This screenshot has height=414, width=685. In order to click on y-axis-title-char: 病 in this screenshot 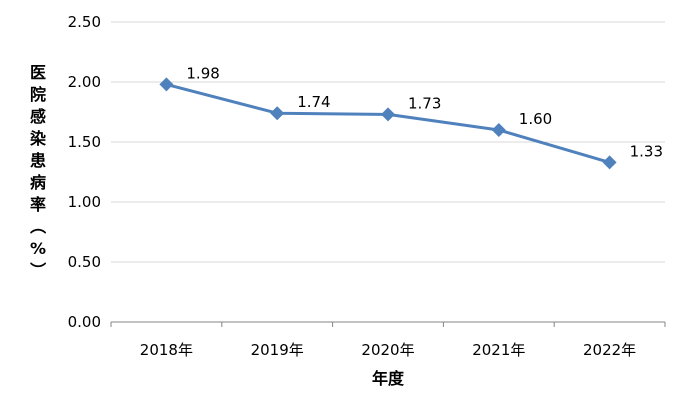, I will do `click(38, 182)`.